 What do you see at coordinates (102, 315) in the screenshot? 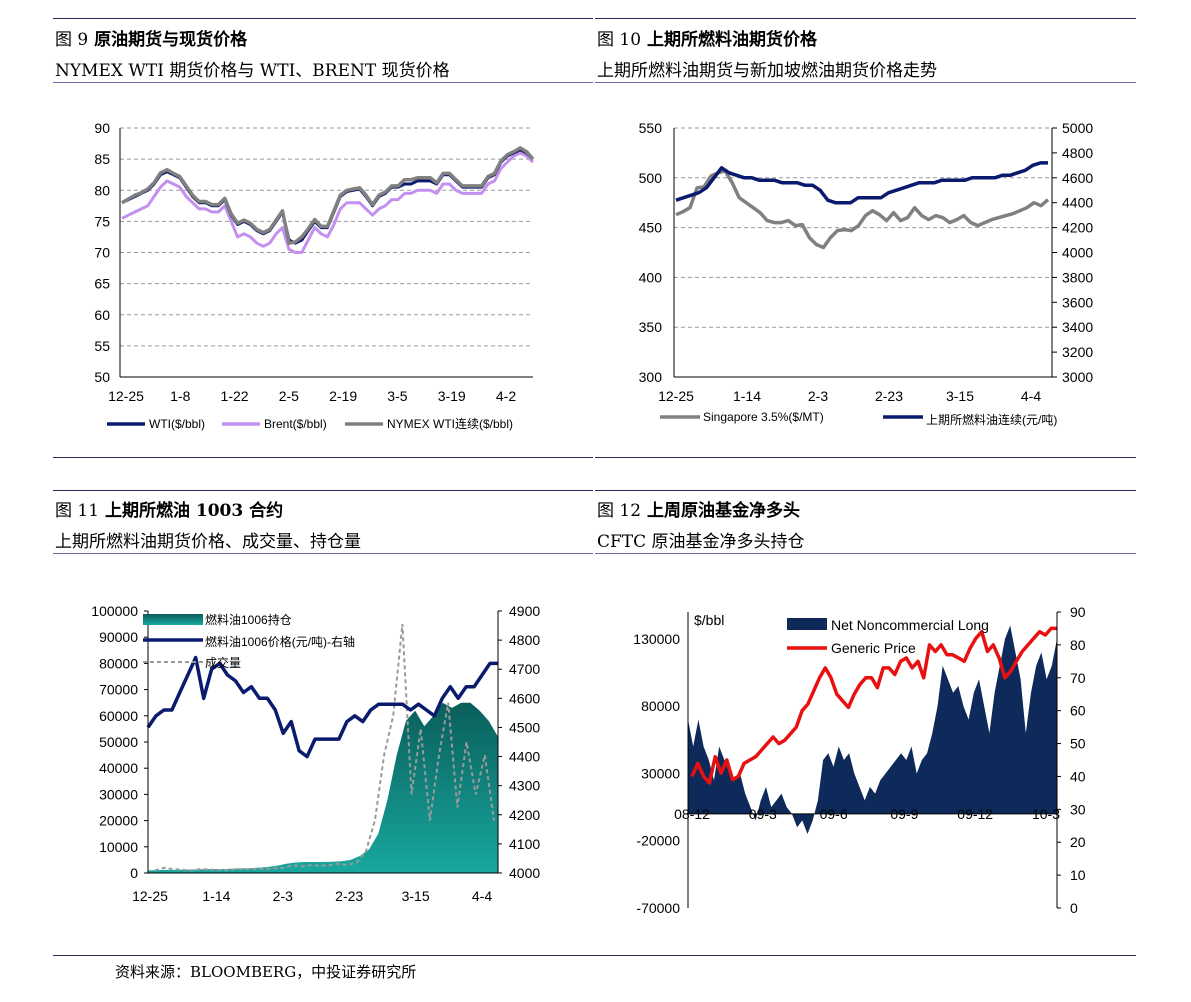
I see `fig9-ytick-label: 60` at bounding box center [102, 315].